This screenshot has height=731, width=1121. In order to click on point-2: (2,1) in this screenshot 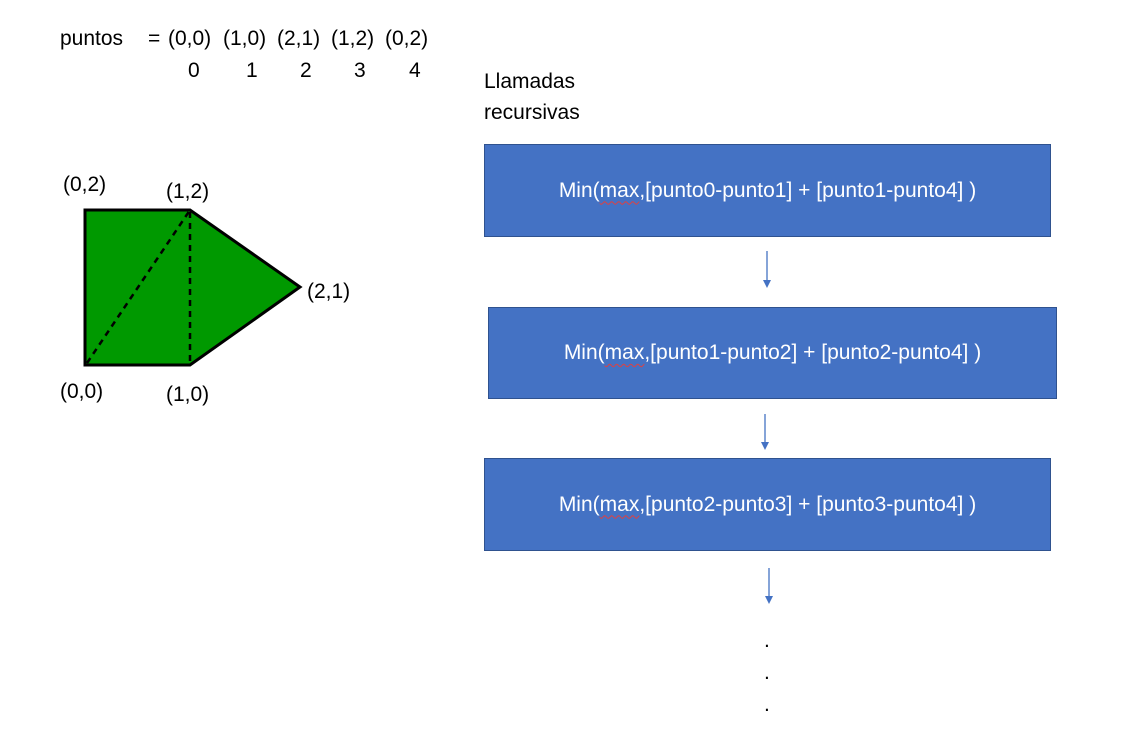, I will do `click(299, 38)`.